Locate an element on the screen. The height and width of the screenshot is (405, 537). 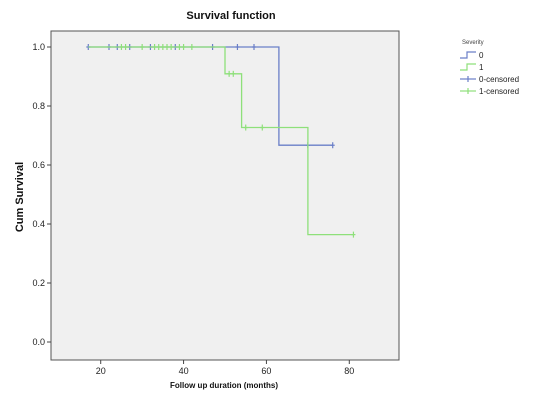
y-tick-label: 0.2 is located at coordinates (38, 283).